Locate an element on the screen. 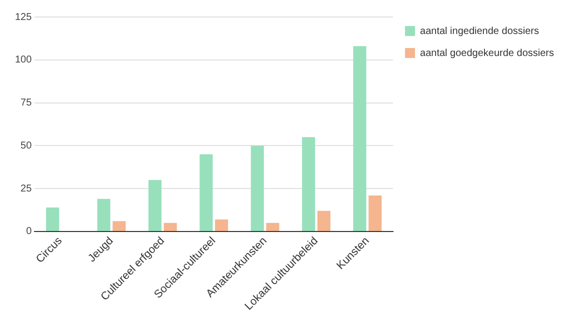  y-tick-label: 125 is located at coordinates (23, 17).